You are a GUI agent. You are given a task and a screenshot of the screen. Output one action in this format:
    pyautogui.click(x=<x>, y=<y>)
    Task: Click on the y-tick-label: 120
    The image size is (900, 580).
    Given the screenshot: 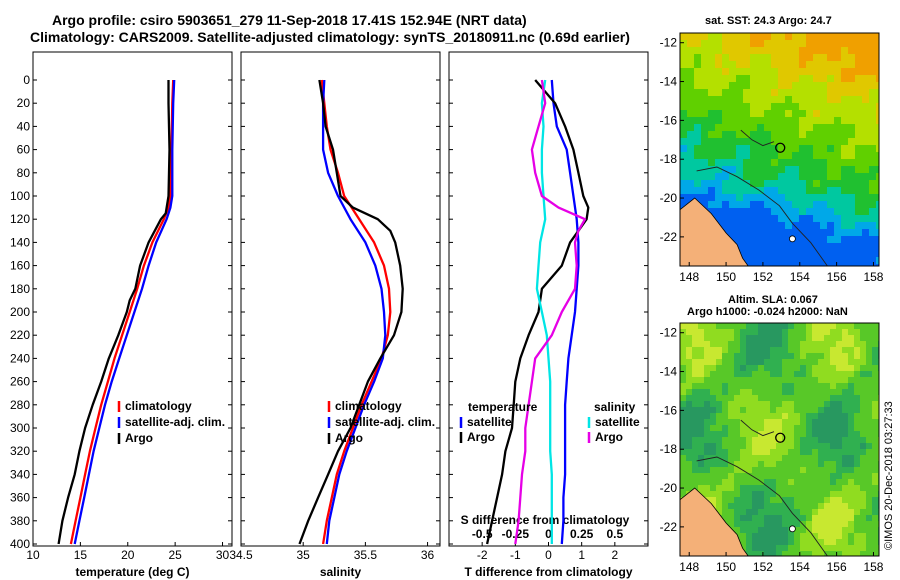 What is the action you would take?
    pyautogui.click(x=20, y=219)
    